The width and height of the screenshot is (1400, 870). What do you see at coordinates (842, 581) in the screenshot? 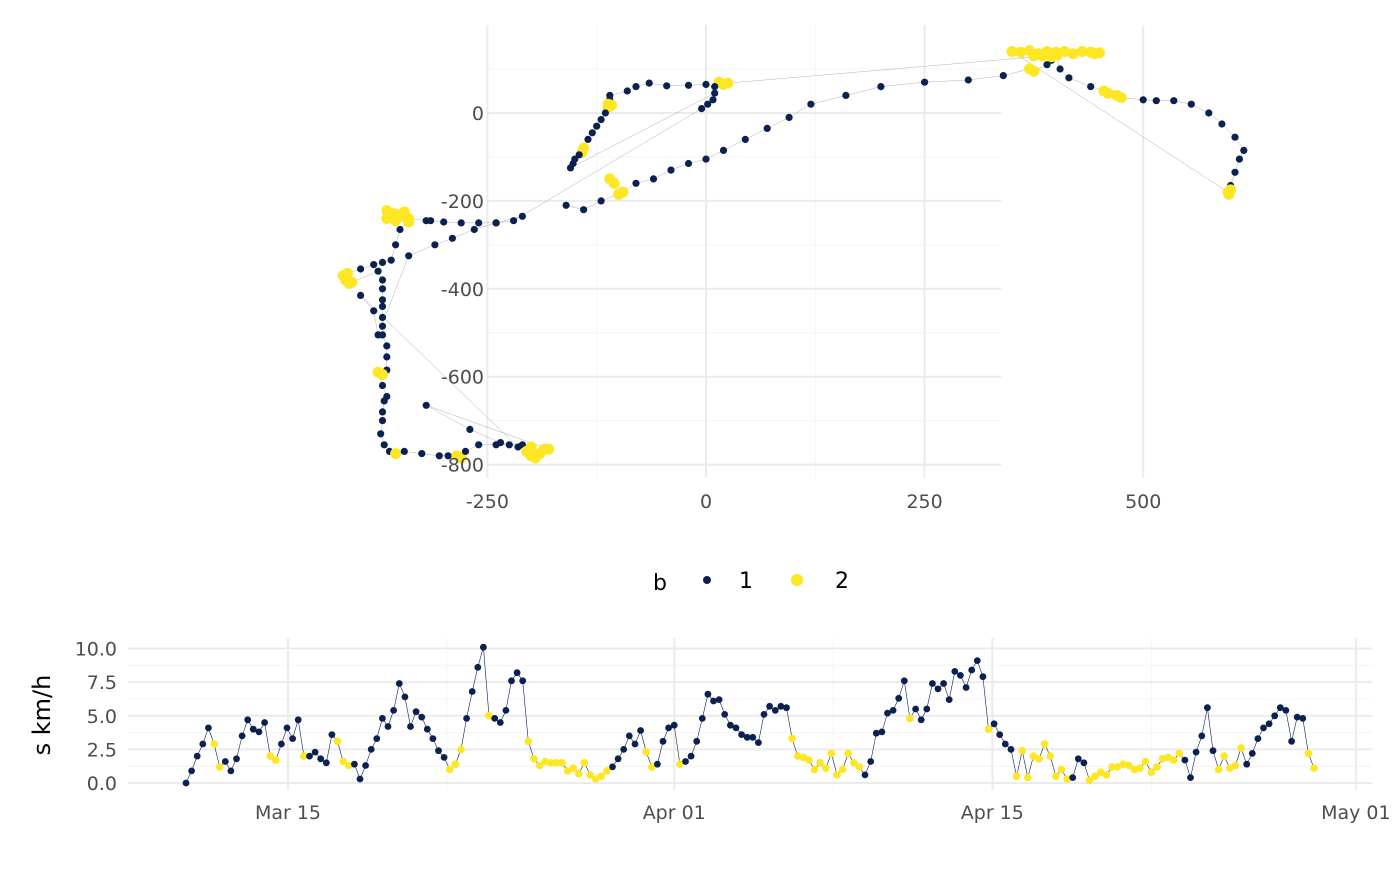
I see `legend-label-2: 2` at bounding box center [842, 581].